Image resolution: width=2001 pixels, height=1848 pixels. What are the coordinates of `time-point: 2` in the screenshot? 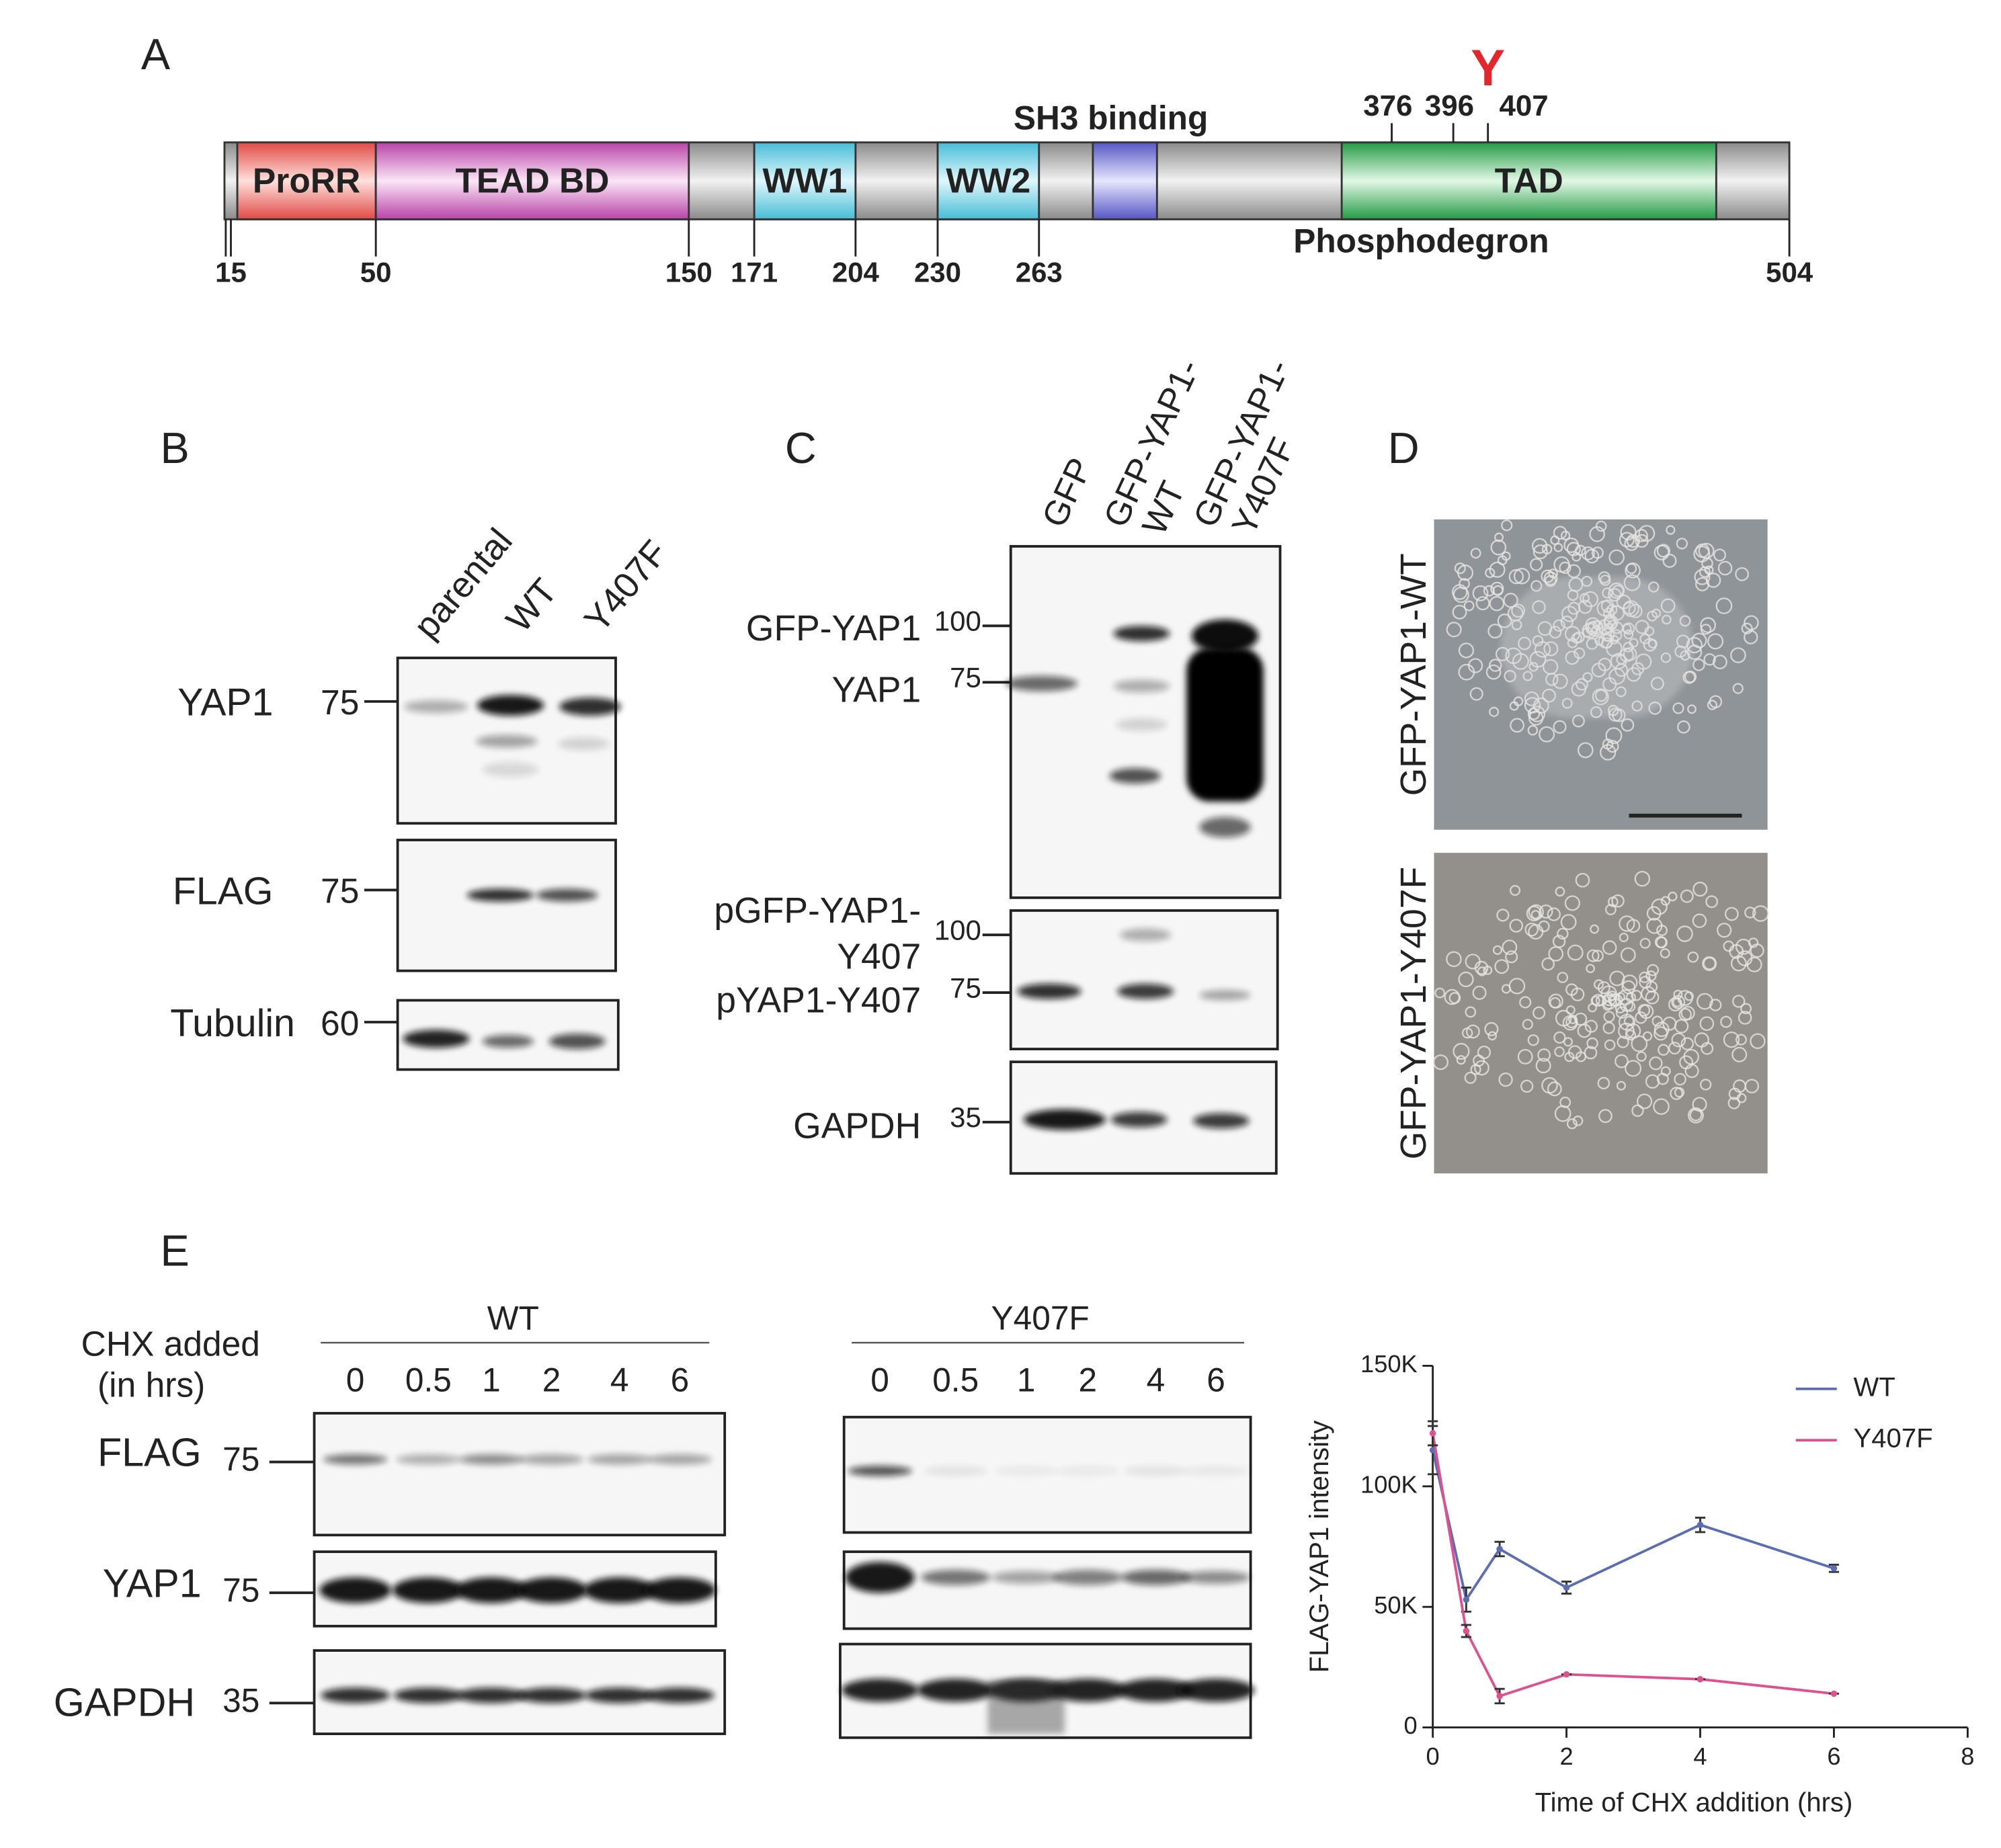 It's located at (1088, 1380).